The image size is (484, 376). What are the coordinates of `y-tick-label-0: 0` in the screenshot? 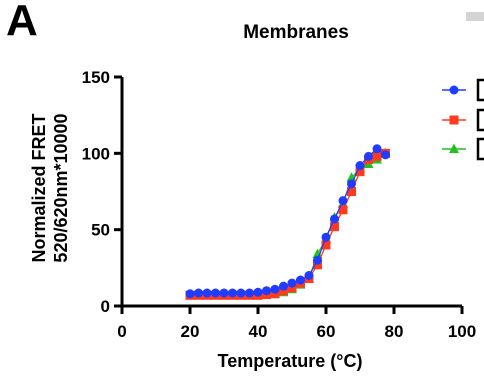 It's located at (105, 306).